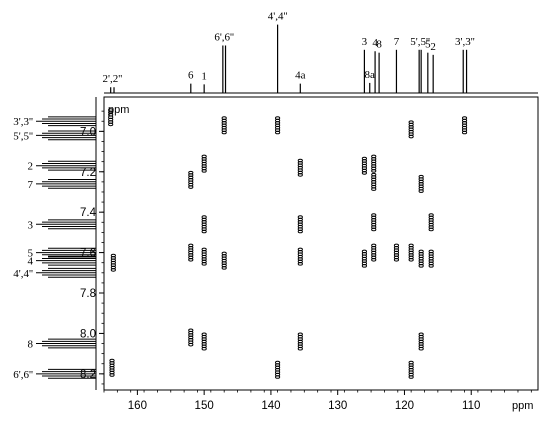 The width and height of the screenshot is (550, 432). I want to click on top-peak-label: 4a, so click(300, 76).